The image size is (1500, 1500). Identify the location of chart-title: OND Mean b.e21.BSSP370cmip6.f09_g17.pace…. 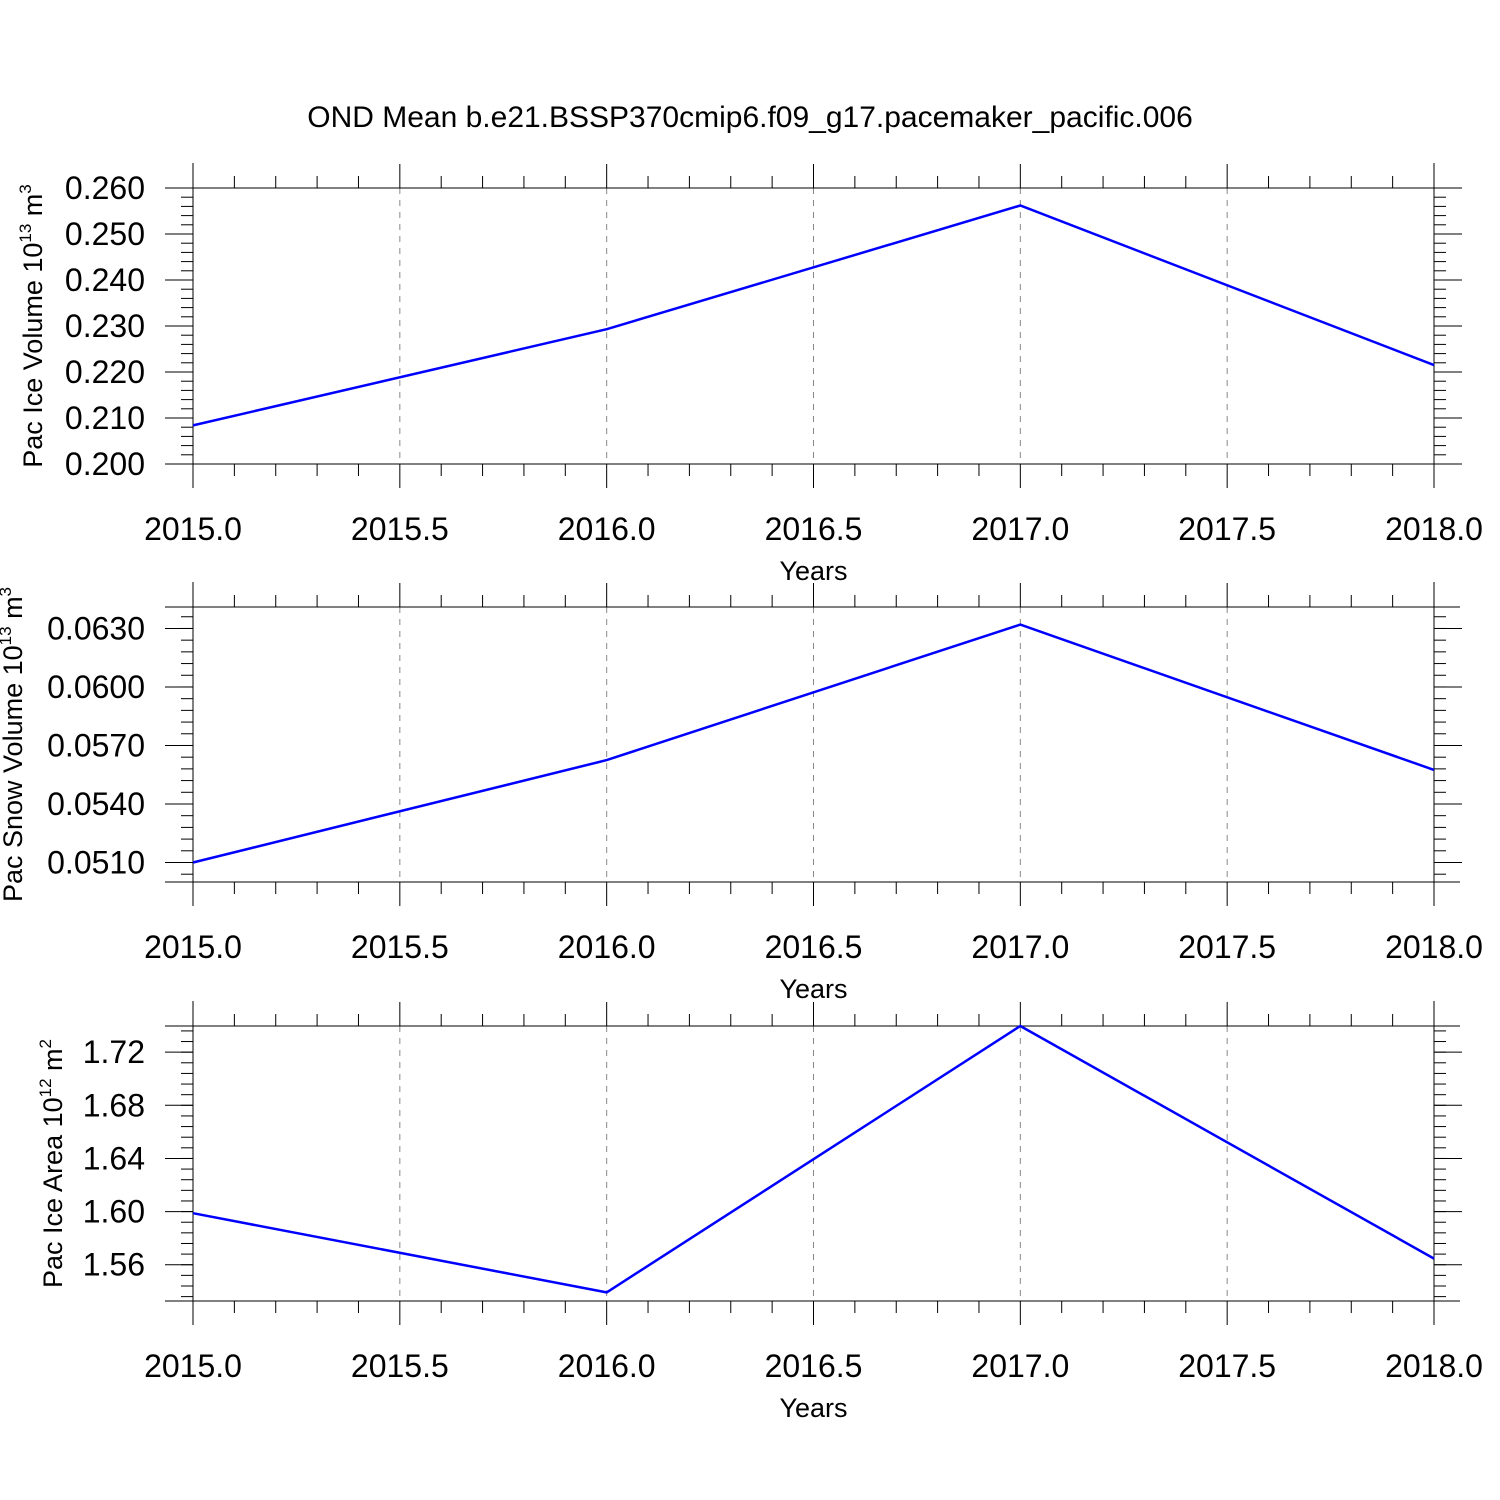
(750, 117).